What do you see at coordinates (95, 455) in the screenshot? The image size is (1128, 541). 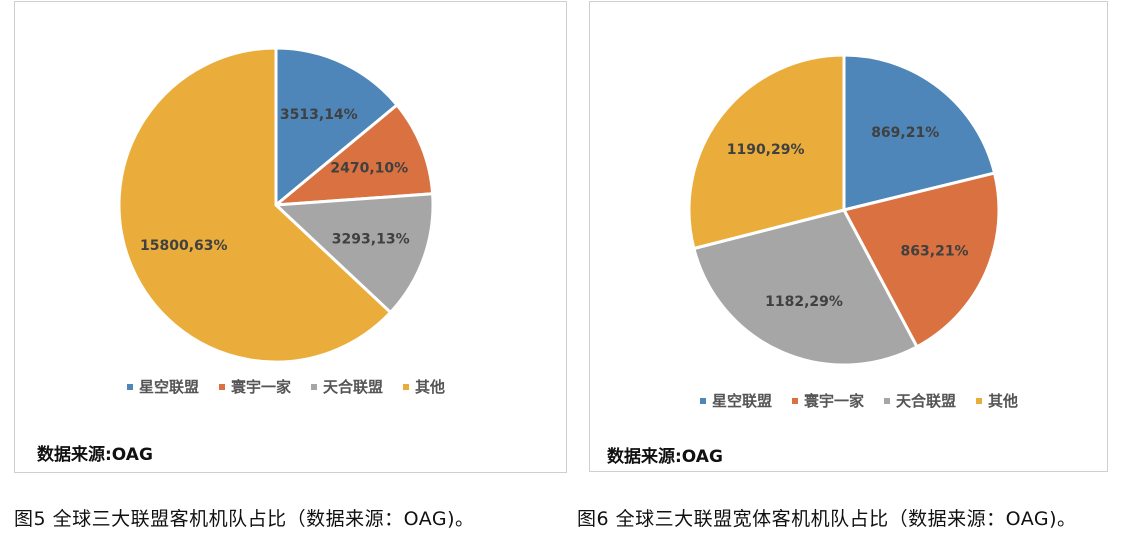 I see `data-source-note-1: 数据来源:OAG` at bounding box center [95, 455].